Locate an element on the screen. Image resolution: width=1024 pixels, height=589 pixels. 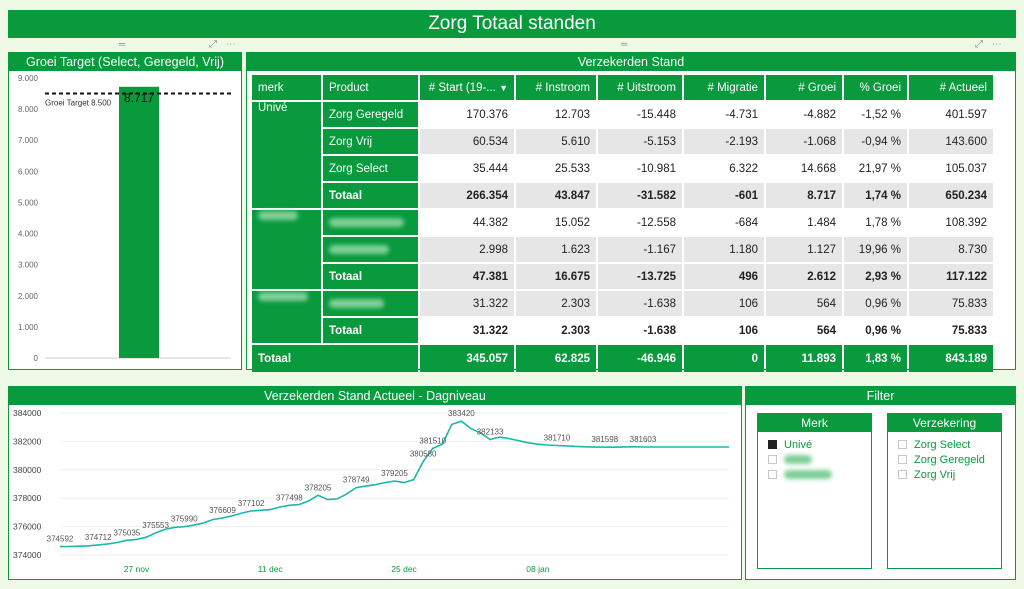
col-actueel-header: # Actueel is located at coordinates (951, 87).